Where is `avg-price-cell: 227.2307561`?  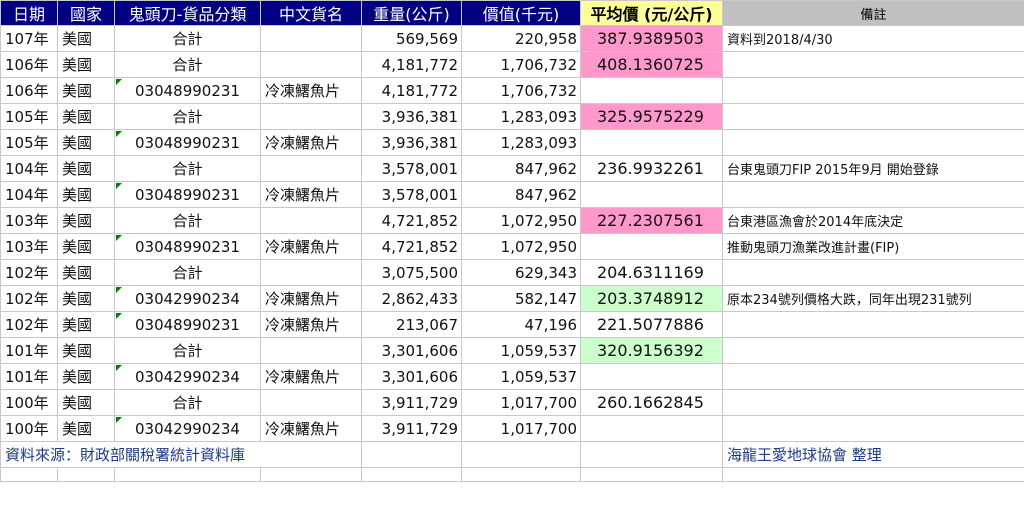
avg-price-cell: 227.2307561 is located at coordinates (651, 220).